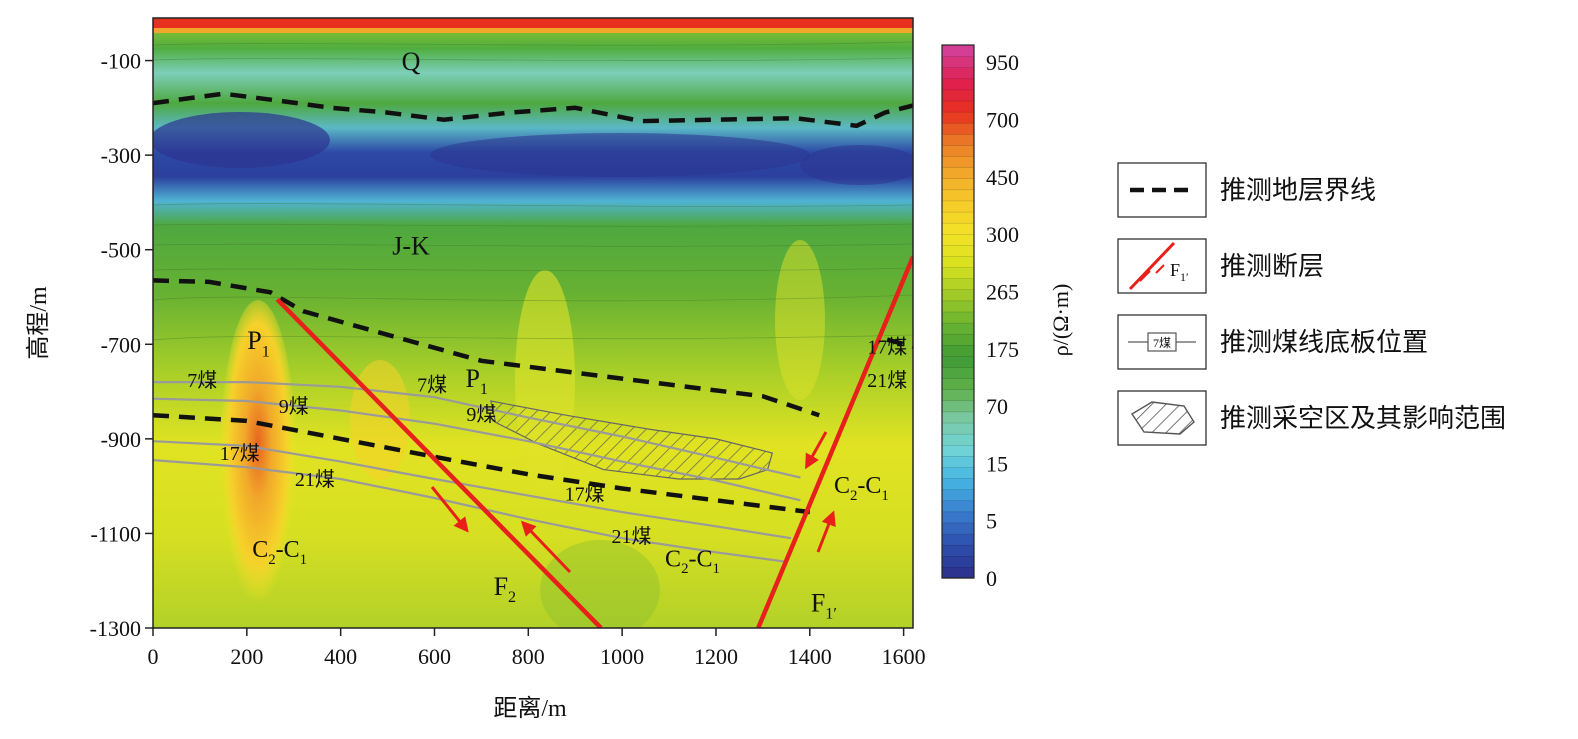 The width and height of the screenshot is (1578, 739). Describe the element at coordinates (1324, 343) in the screenshot. I see `legend-label: 推测煤线底板位置` at that location.